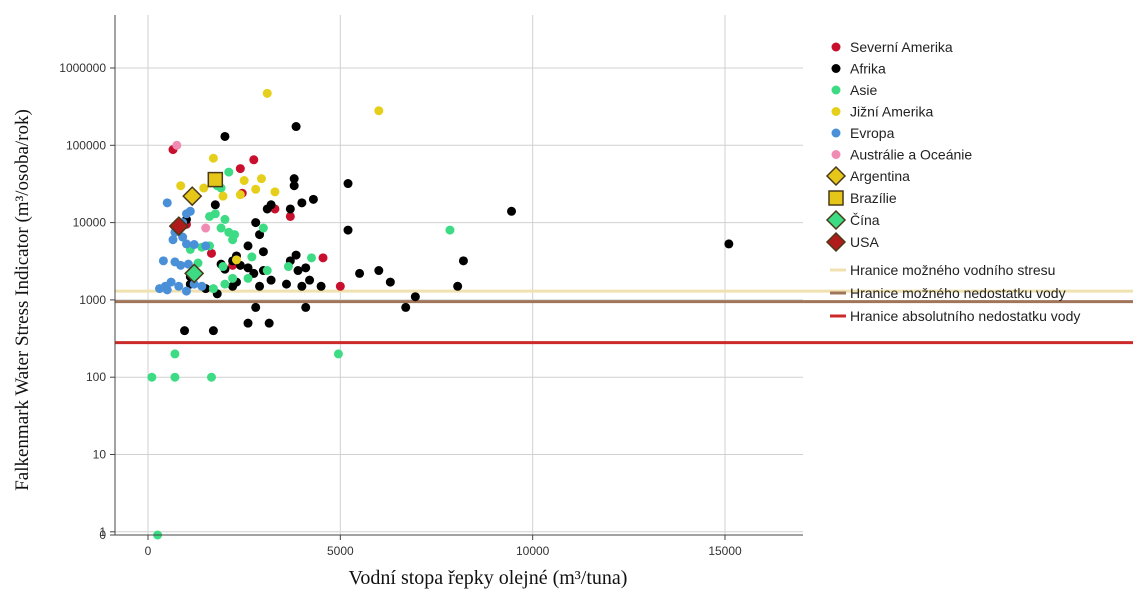 This screenshot has height=590, width=1136. Describe the element at coordinates (872, 133) in the screenshot. I see `legend-label: Evropa` at that location.